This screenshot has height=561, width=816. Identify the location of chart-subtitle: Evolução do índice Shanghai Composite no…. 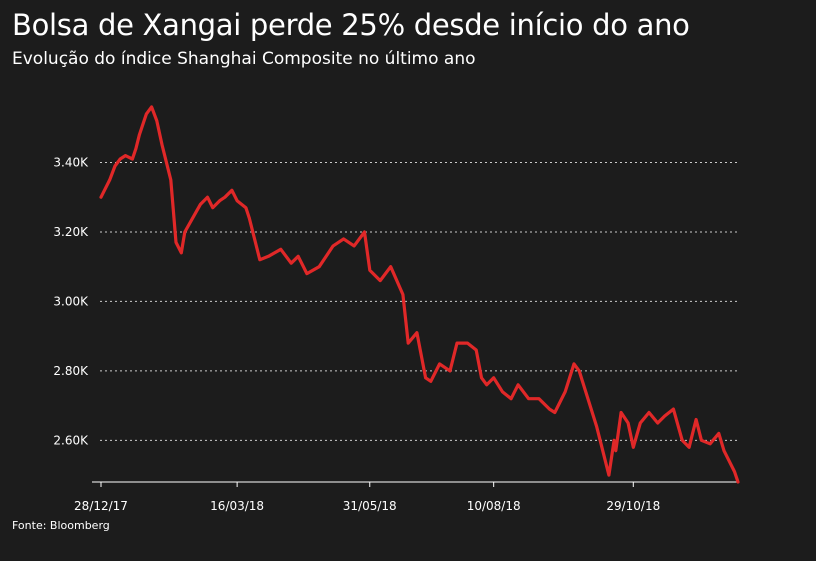
(244, 59).